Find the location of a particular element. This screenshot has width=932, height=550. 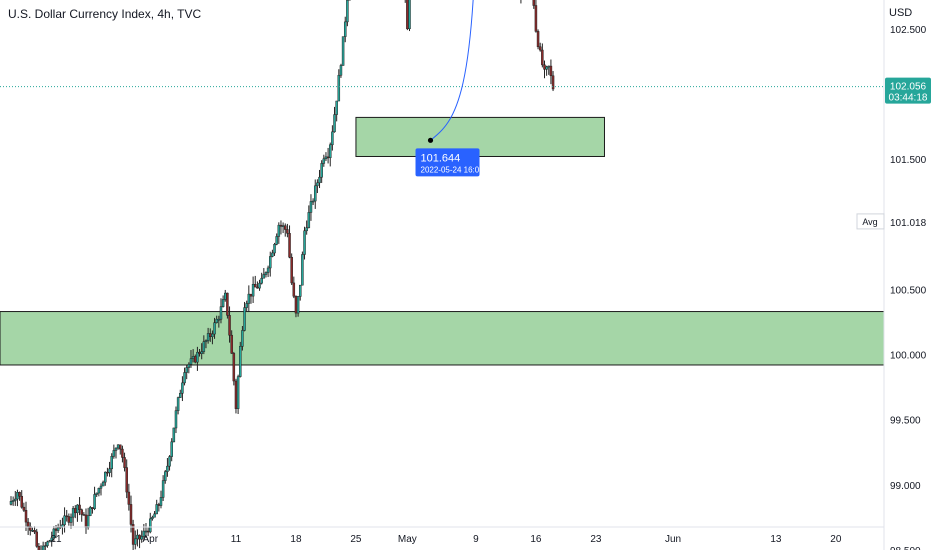

projection-arrow is located at coordinates (452, 70).